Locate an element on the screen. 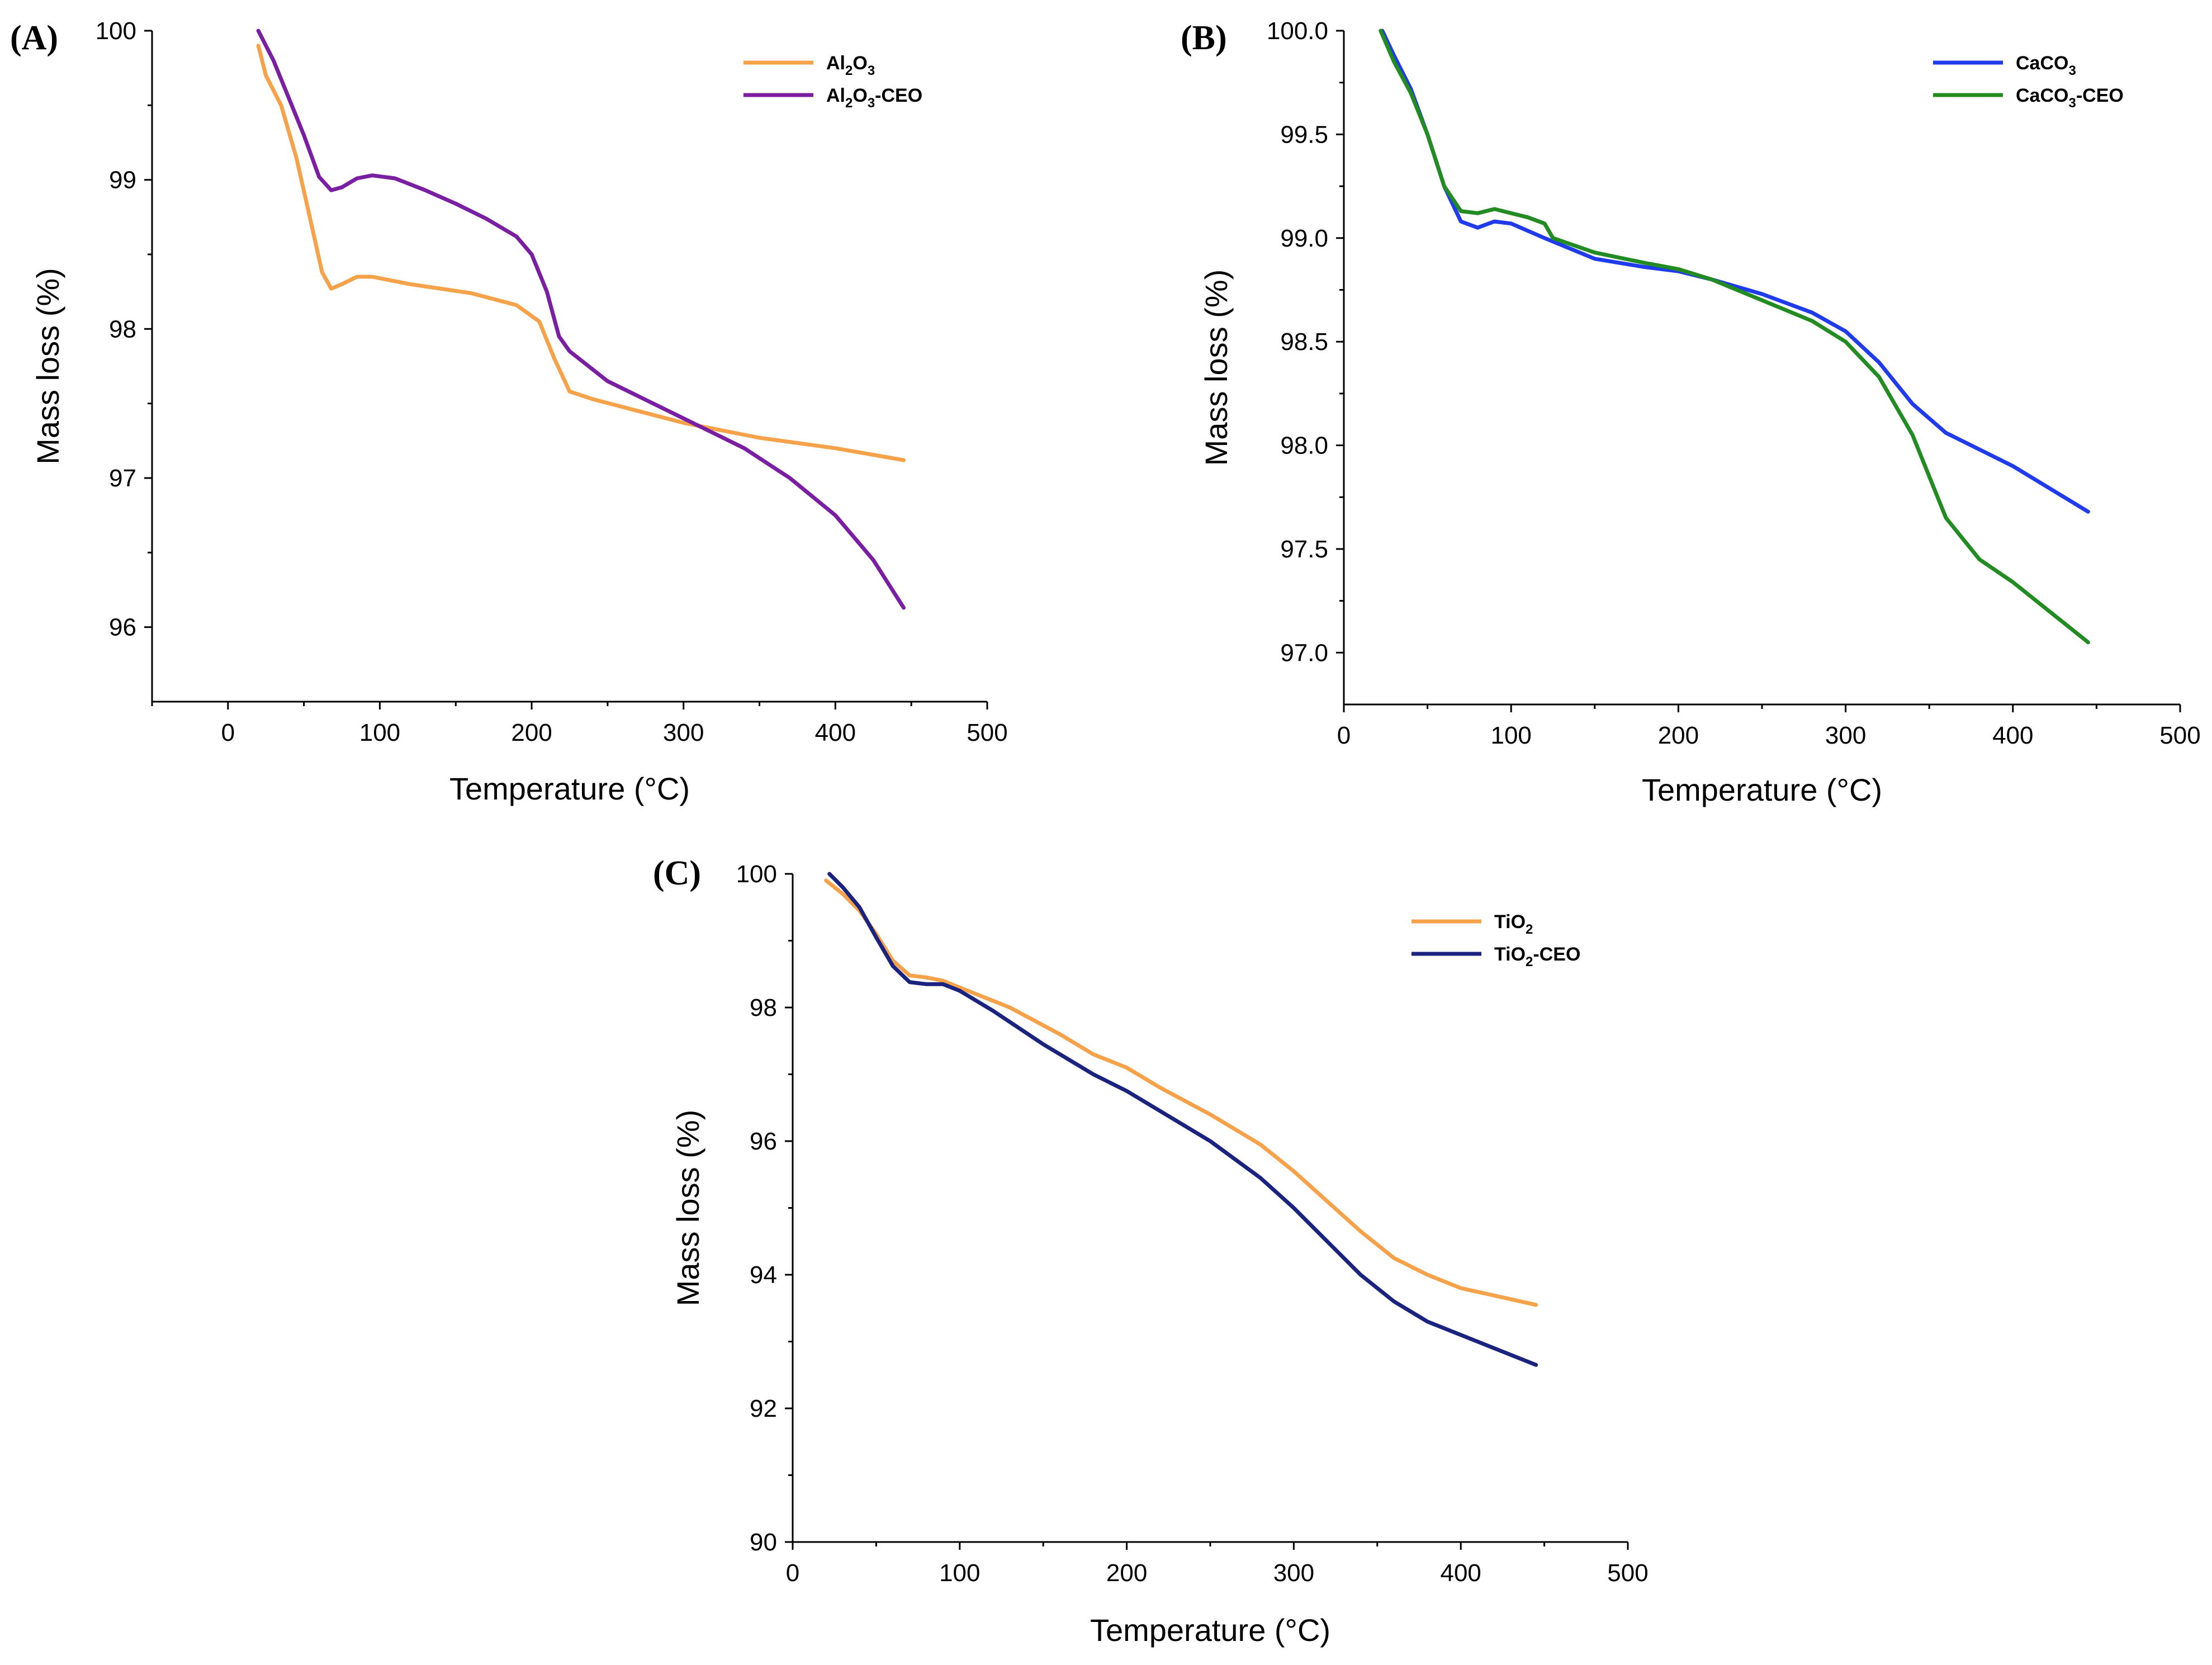 Image resolution: width=2212 pixels, height=1665 pixels. legend-label: Al2O3 is located at coordinates (850, 65).